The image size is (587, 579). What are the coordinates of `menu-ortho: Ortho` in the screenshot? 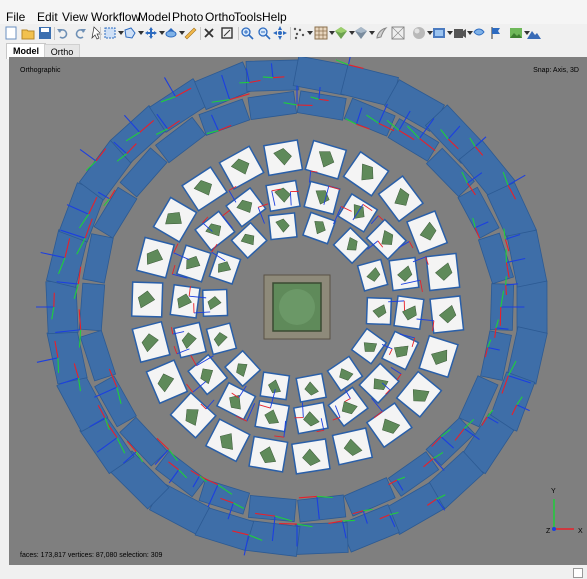 It's located at (220, 17).